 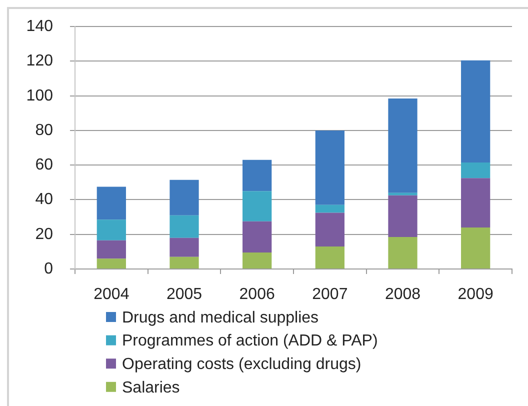 What do you see at coordinates (250, 341) in the screenshot?
I see `legend-label: Programmes of action (ADD & PAP)` at bounding box center [250, 341].